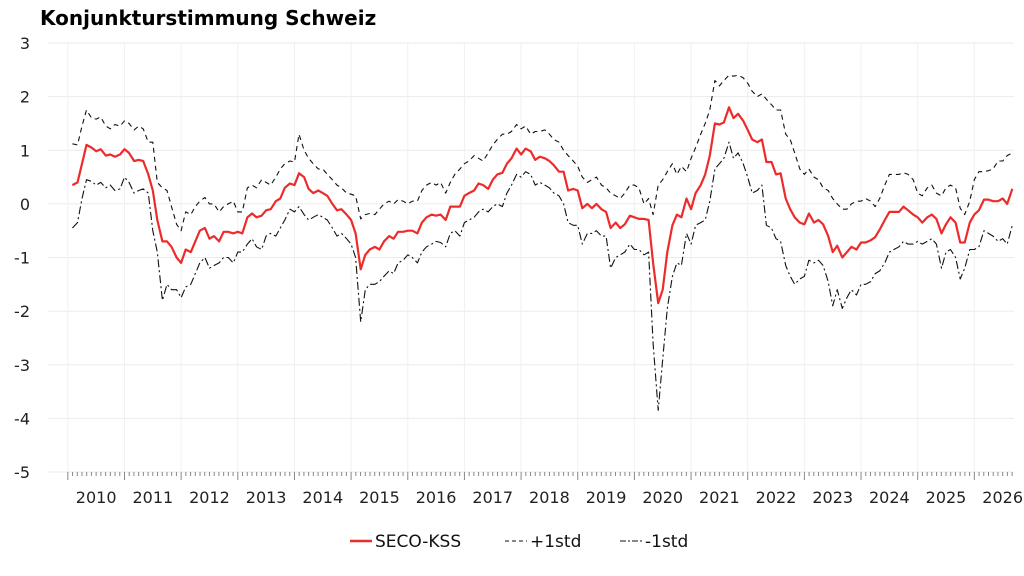  What do you see at coordinates (22, 418) in the screenshot?
I see `y-tick-label: -4` at bounding box center [22, 418].